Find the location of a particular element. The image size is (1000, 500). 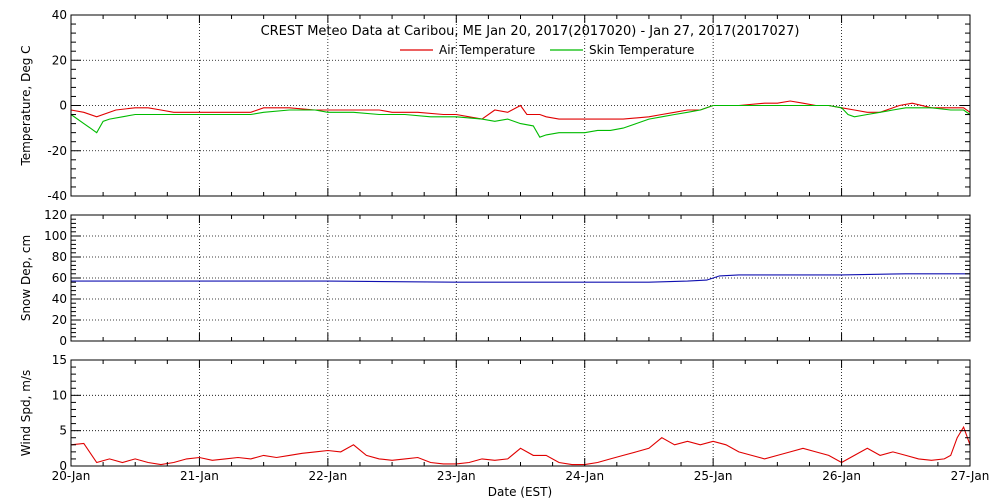

x-tick-label: 25-Jan is located at coordinates (713, 476).